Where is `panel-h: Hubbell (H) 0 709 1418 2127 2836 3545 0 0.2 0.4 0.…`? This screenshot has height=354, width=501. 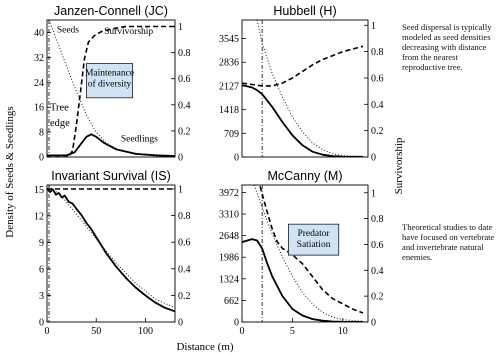
panel-h: Hubbell (H) 0 709 1418 2127 2836 3545 0 0.2 0.4 0.… is located at coordinates (301, 84).